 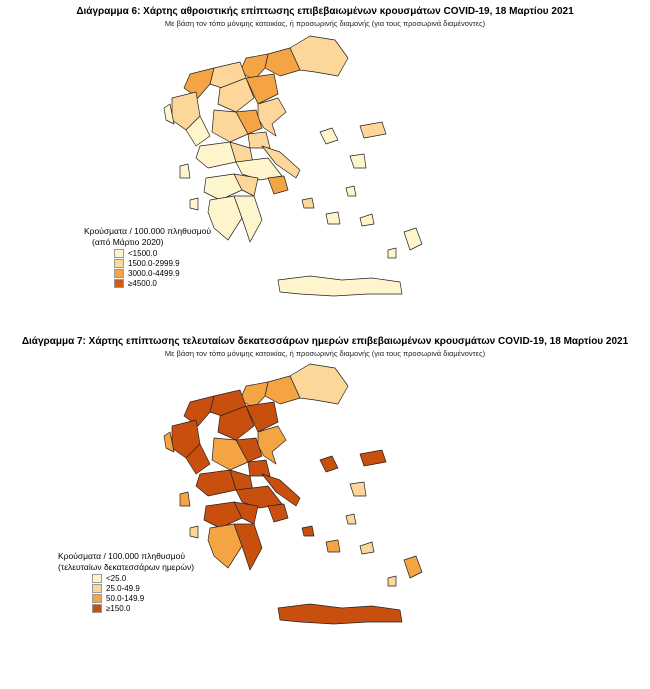 What do you see at coordinates (143, 598) in the screenshot?
I see `figure2-legend-item: 50.0-149.9` at bounding box center [143, 598].